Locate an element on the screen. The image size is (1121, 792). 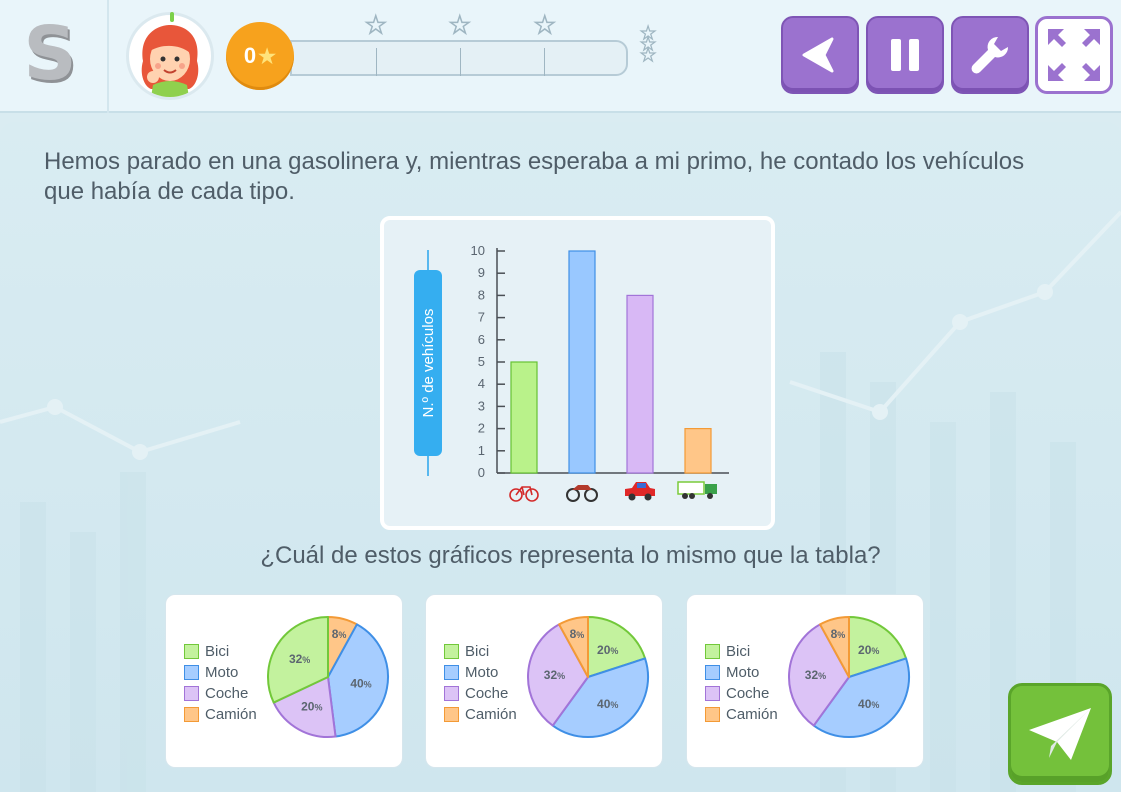
girl-avatar-icon is located at coordinates (170, 61).